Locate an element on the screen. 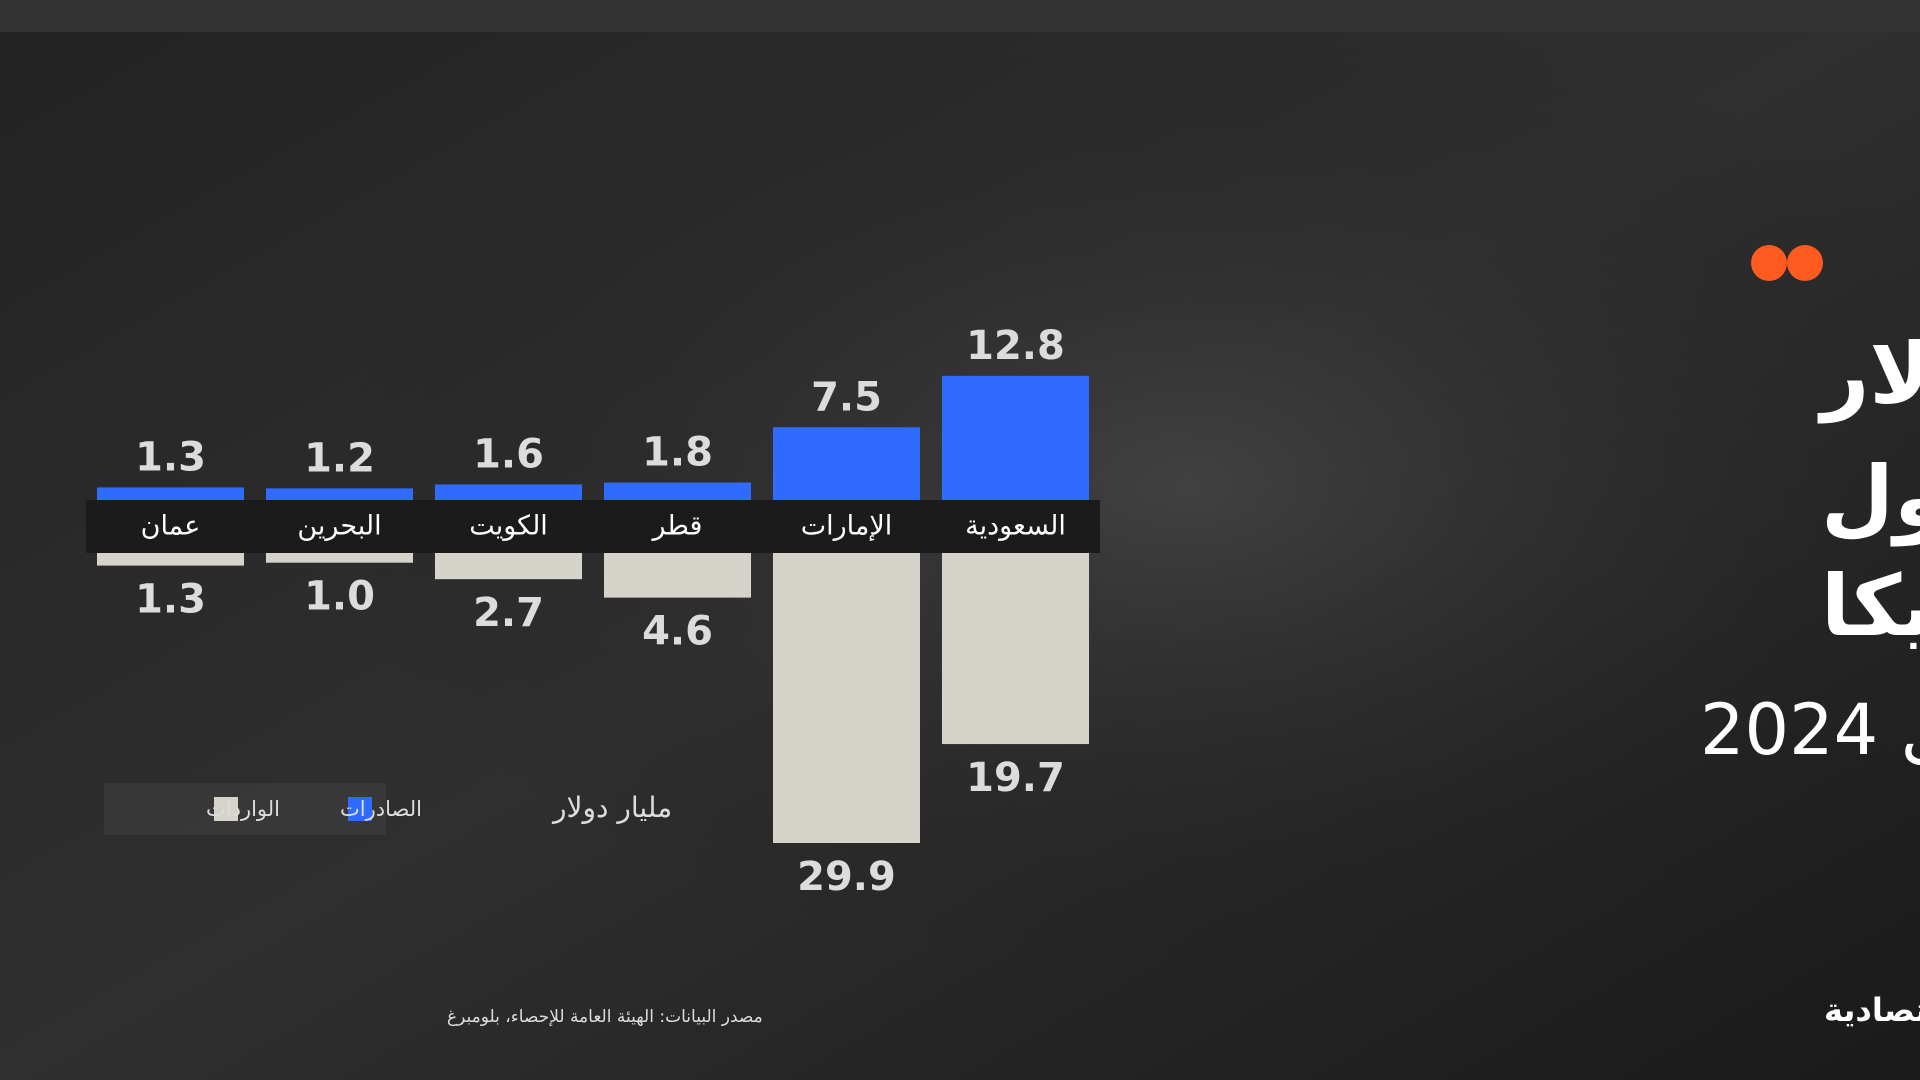  category-label: الإمارات is located at coordinates (847, 526).